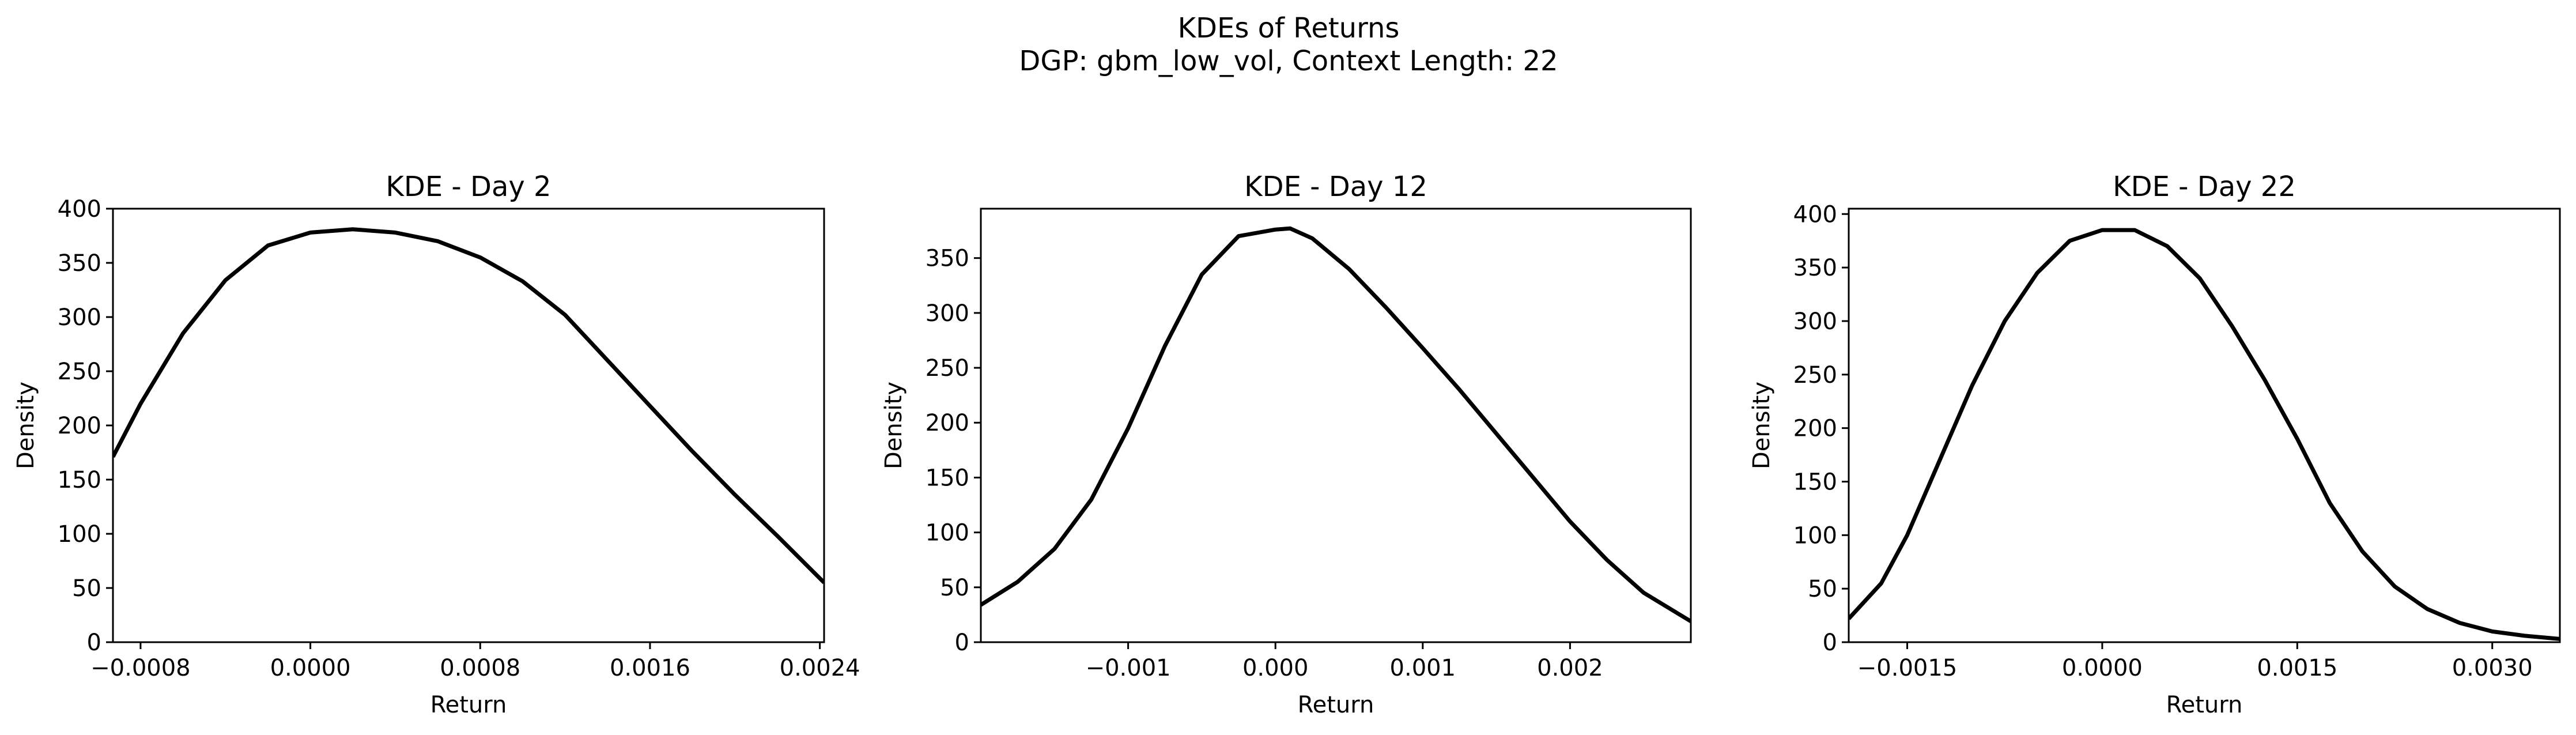 The image size is (2576, 735). What do you see at coordinates (1335, 187) in the screenshot?
I see `subplot-title: KDE - Day 12` at bounding box center [1335, 187].